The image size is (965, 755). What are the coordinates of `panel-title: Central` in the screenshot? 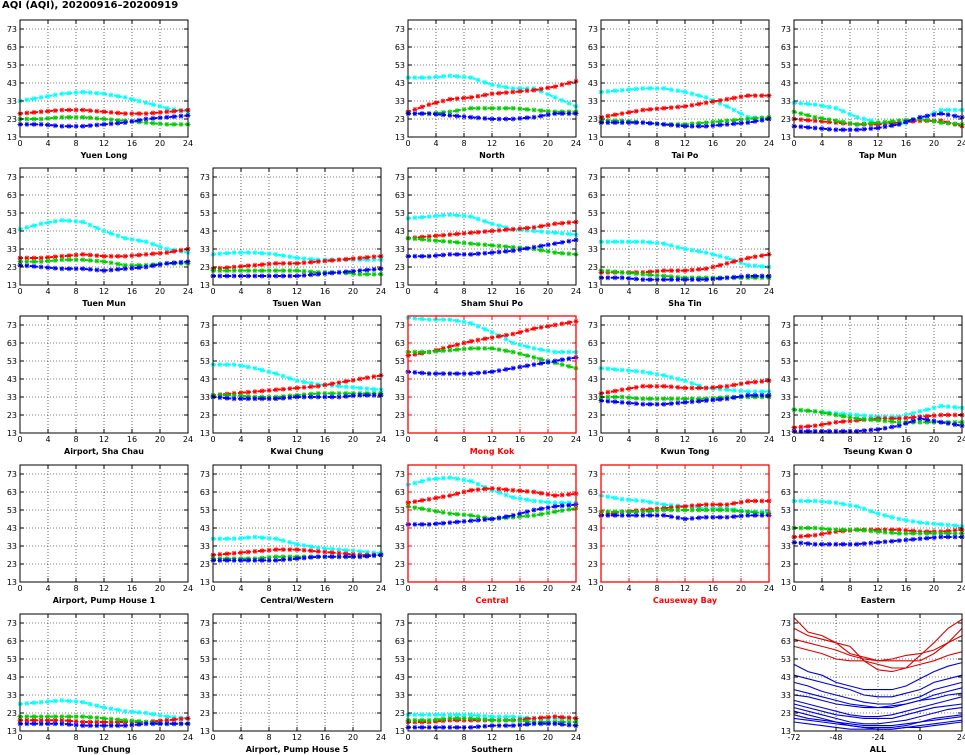 It's located at (492, 600).